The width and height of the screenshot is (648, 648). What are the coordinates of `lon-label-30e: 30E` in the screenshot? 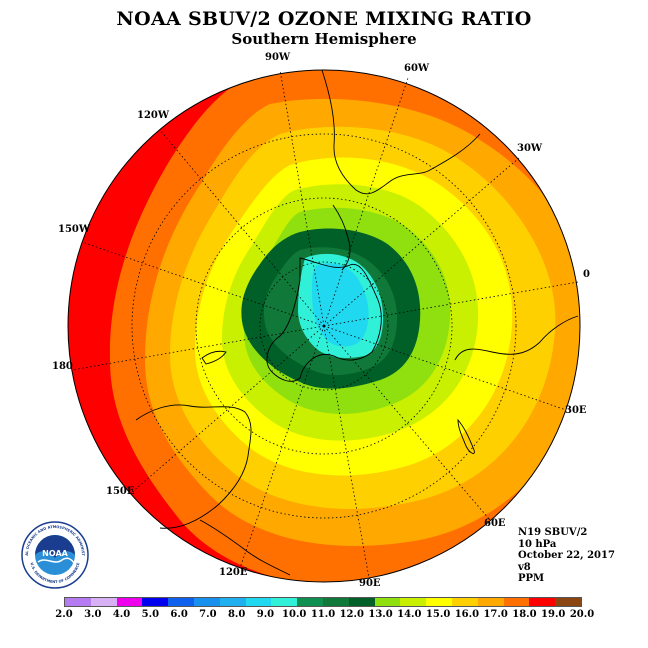 It's located at (576, 410).